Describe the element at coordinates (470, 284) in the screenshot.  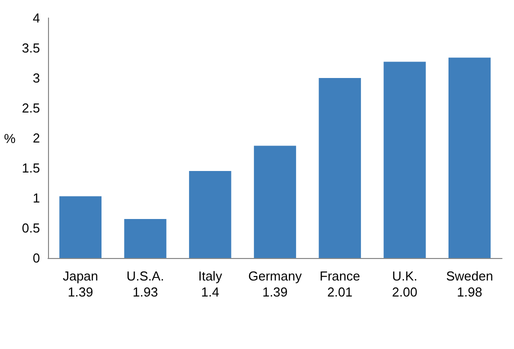
I see `x-tick-label: Sweden 1.98` at that location.